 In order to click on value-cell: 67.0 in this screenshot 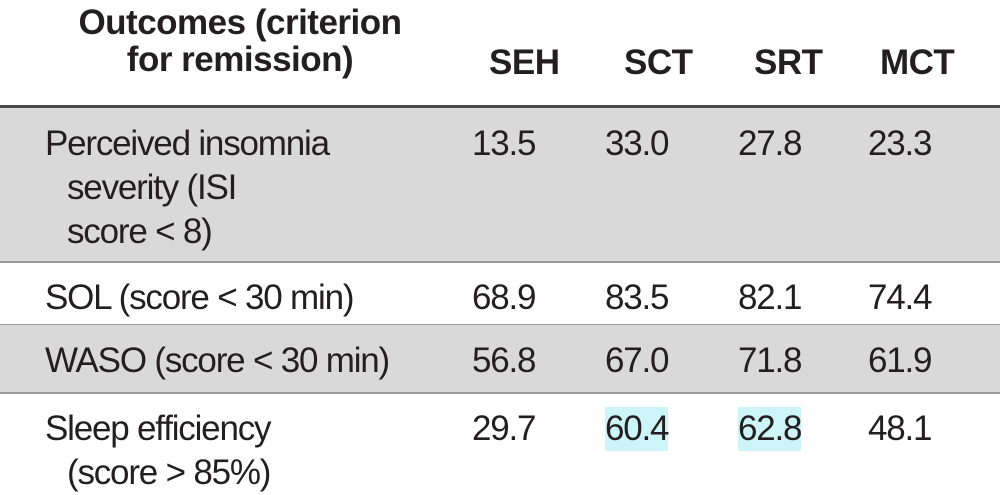, I will do `click(637, 360)`.